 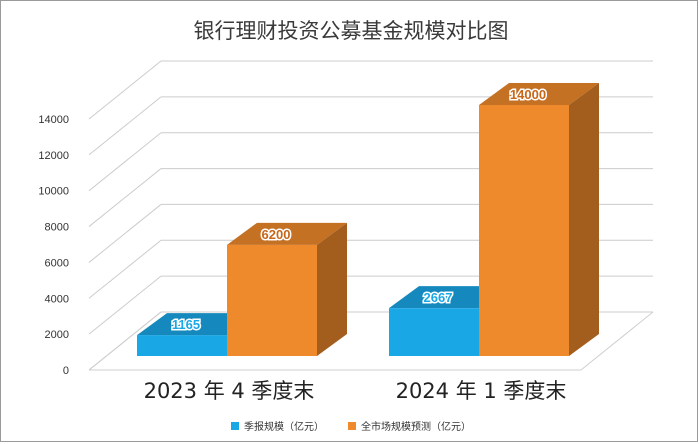 I want to click on legend-label: 全市场规模预测（亿元）, so click(x=416, y=427).